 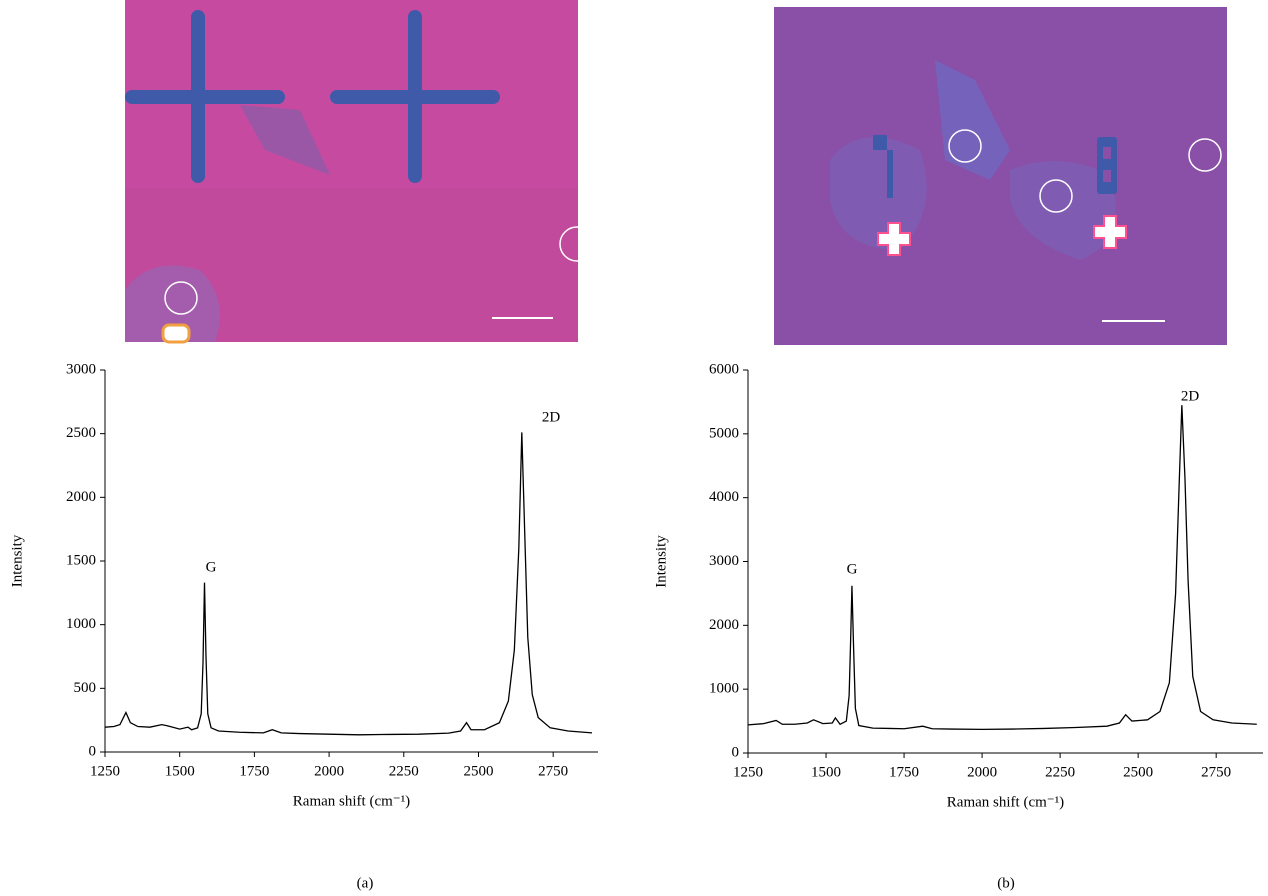 What do you see at coordinates (85, 688) in the screenshot?
I see `y-tick-label: 500` at bounding box center [85, 688].